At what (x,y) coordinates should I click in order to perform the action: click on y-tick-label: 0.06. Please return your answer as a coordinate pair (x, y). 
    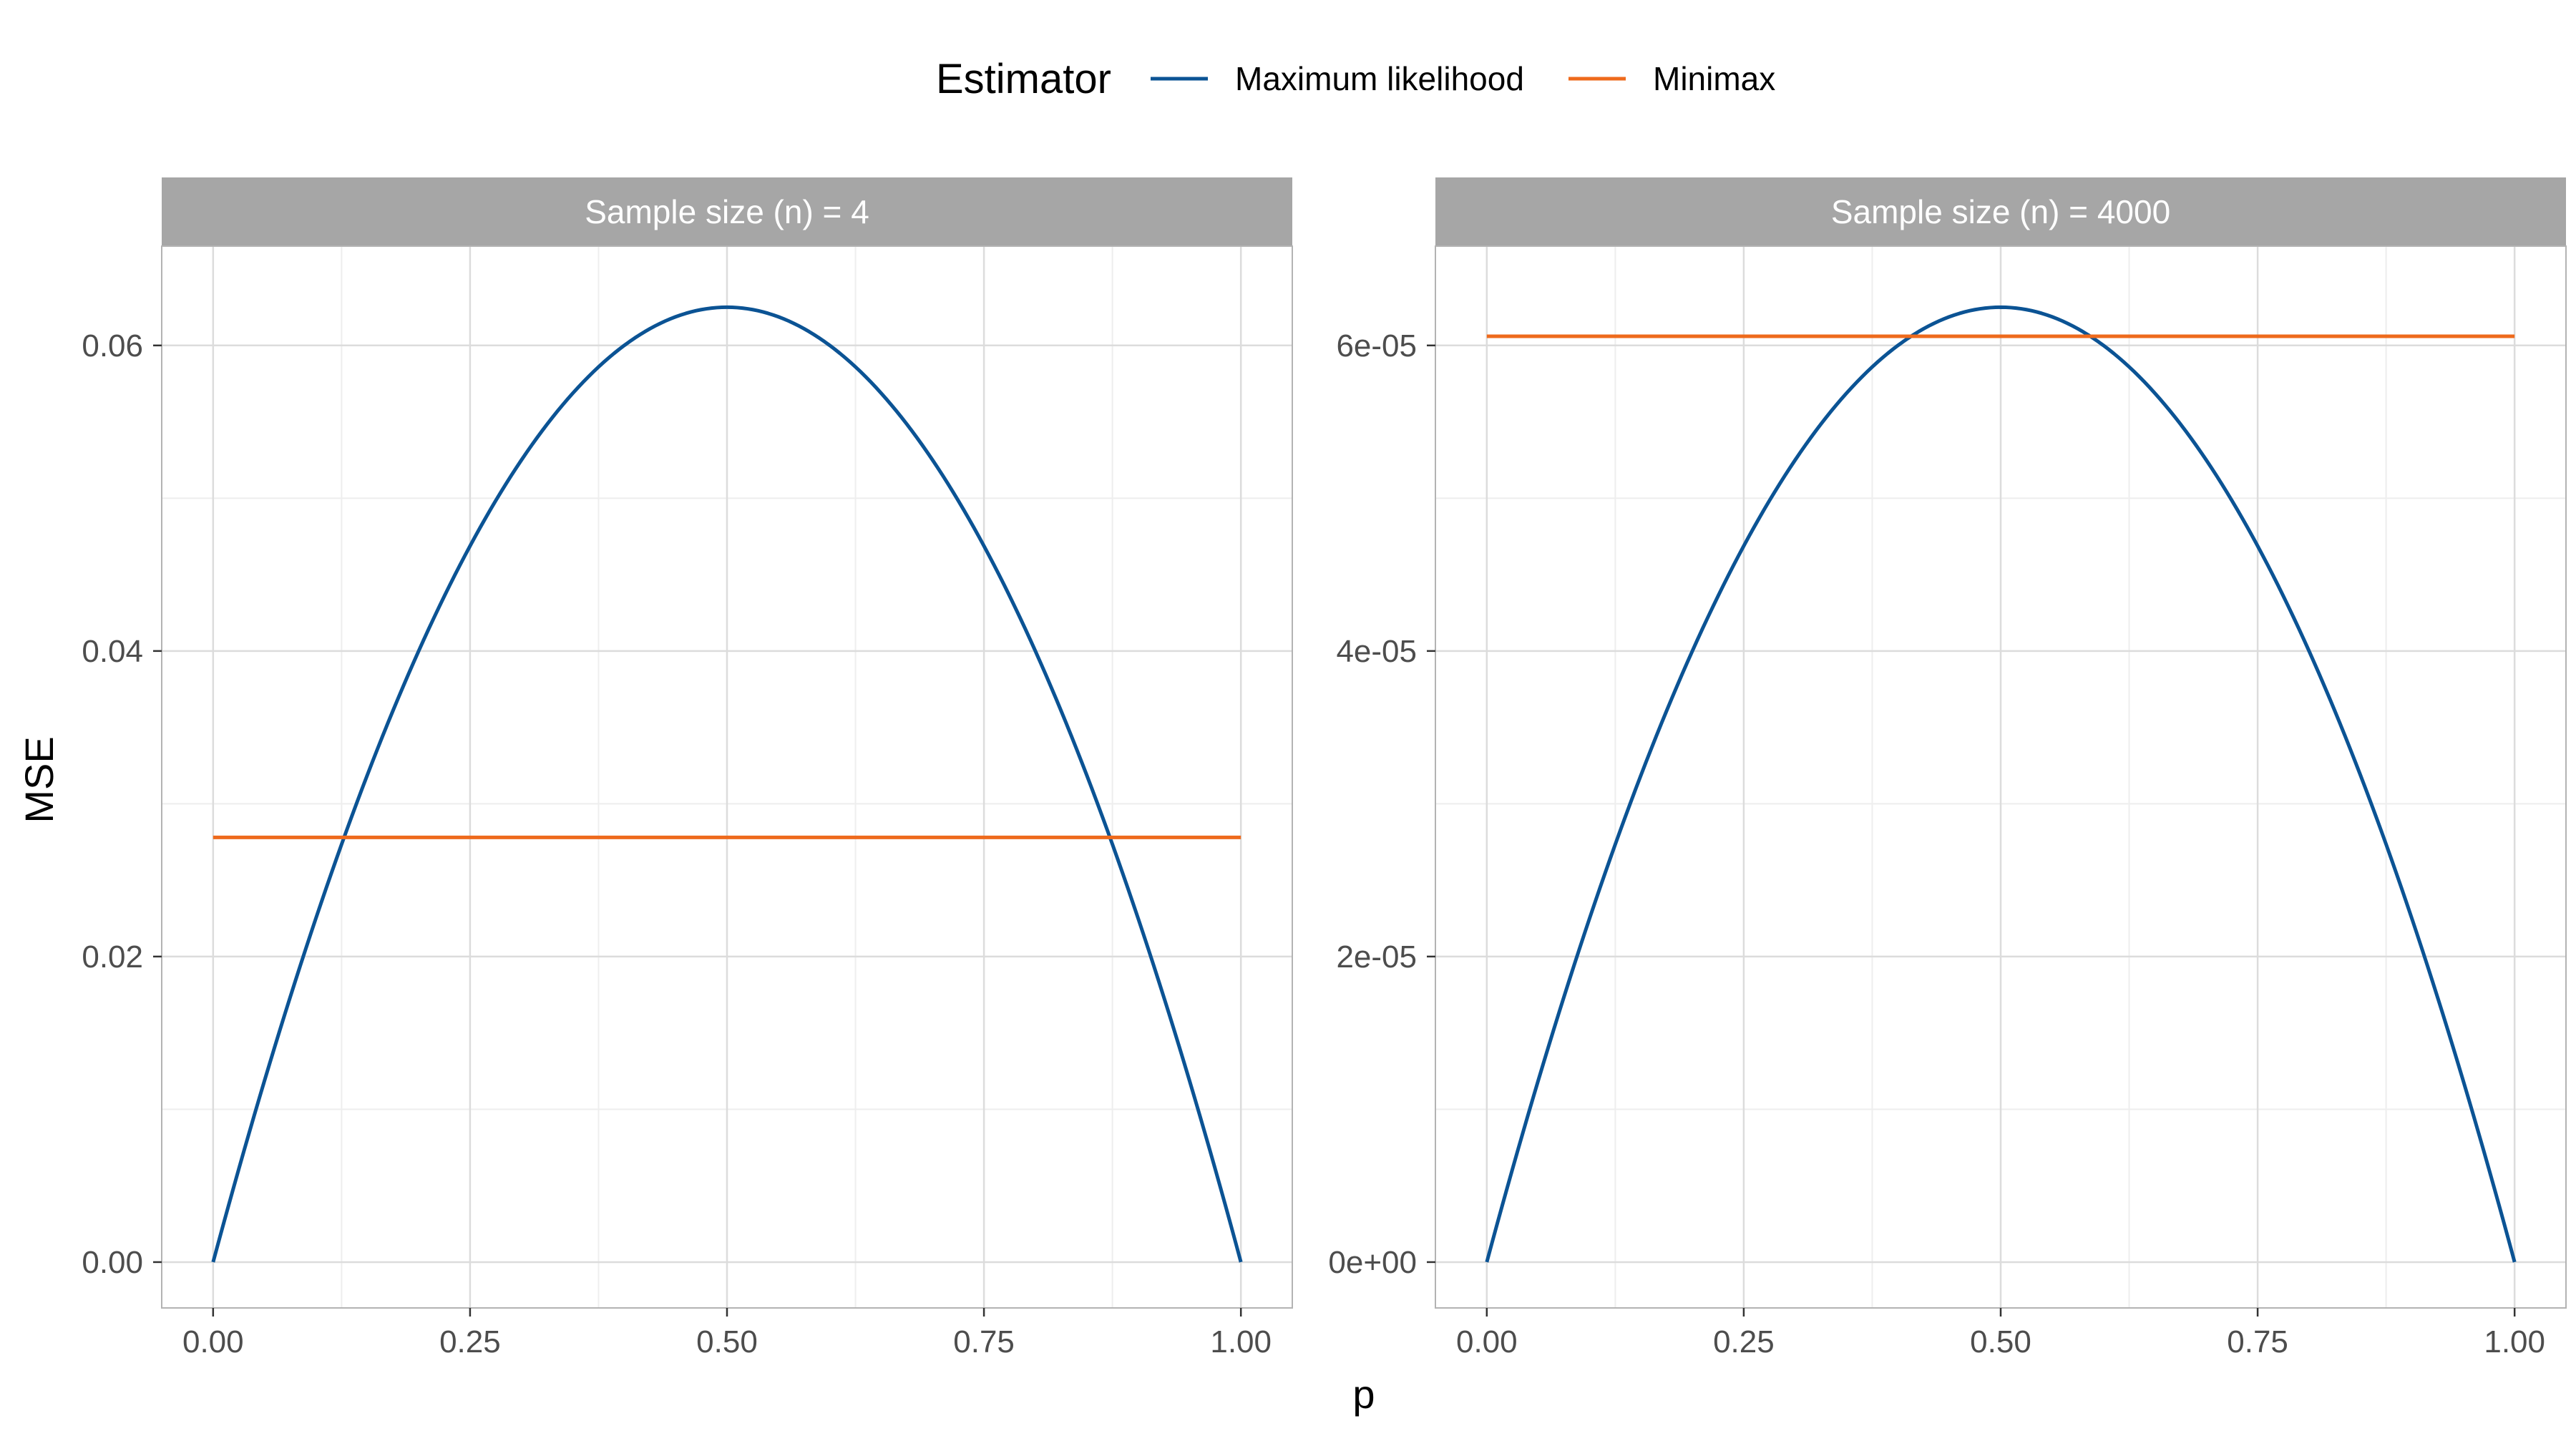
    Looking at the image, I should click on (112, 346).